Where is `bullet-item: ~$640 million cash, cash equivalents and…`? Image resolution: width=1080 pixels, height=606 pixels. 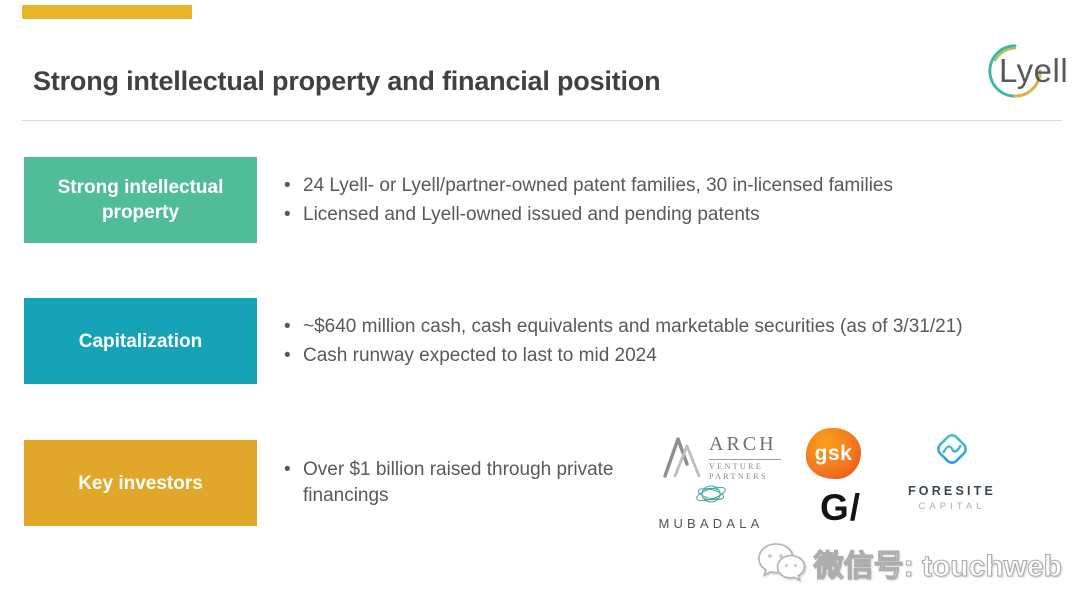 bullet-item: ~$640 million cash, cash equivalents and… is located at coordinates (669, 326).